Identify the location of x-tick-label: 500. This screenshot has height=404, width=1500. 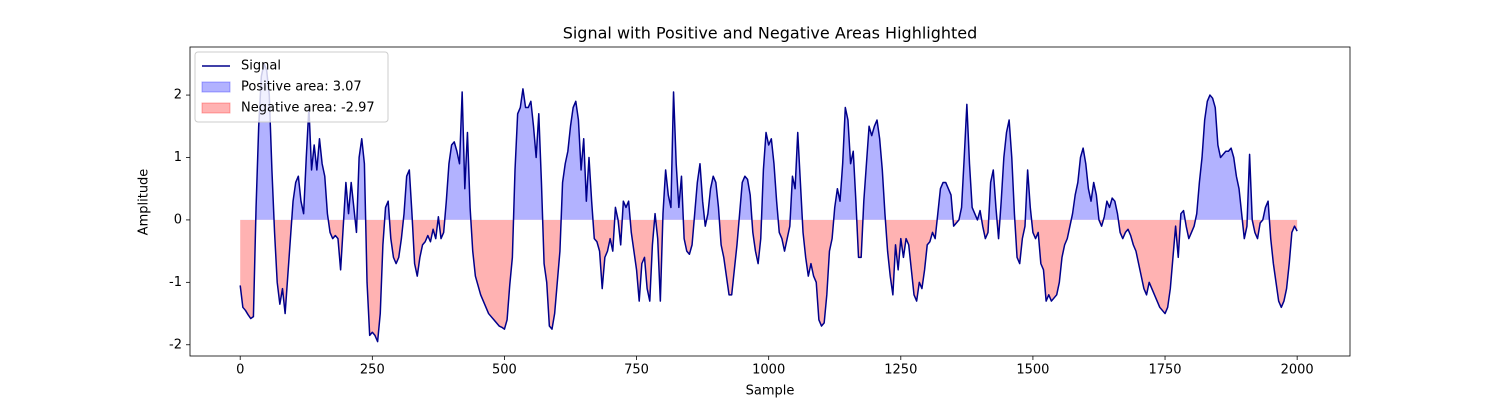
(504, 370).